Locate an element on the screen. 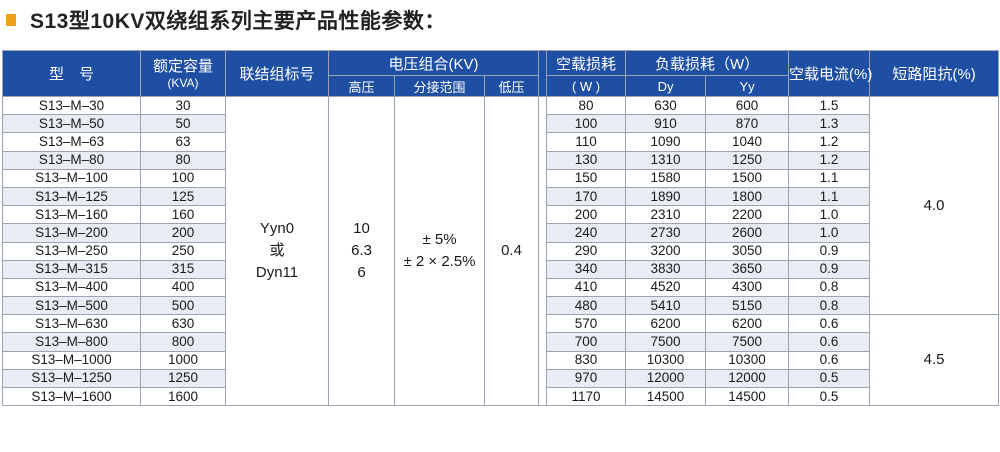 Image resolution: width=1000 pixels, height=452 pixels. cell-load-loss-yy: 2600 is located at coordinates (747, 233).